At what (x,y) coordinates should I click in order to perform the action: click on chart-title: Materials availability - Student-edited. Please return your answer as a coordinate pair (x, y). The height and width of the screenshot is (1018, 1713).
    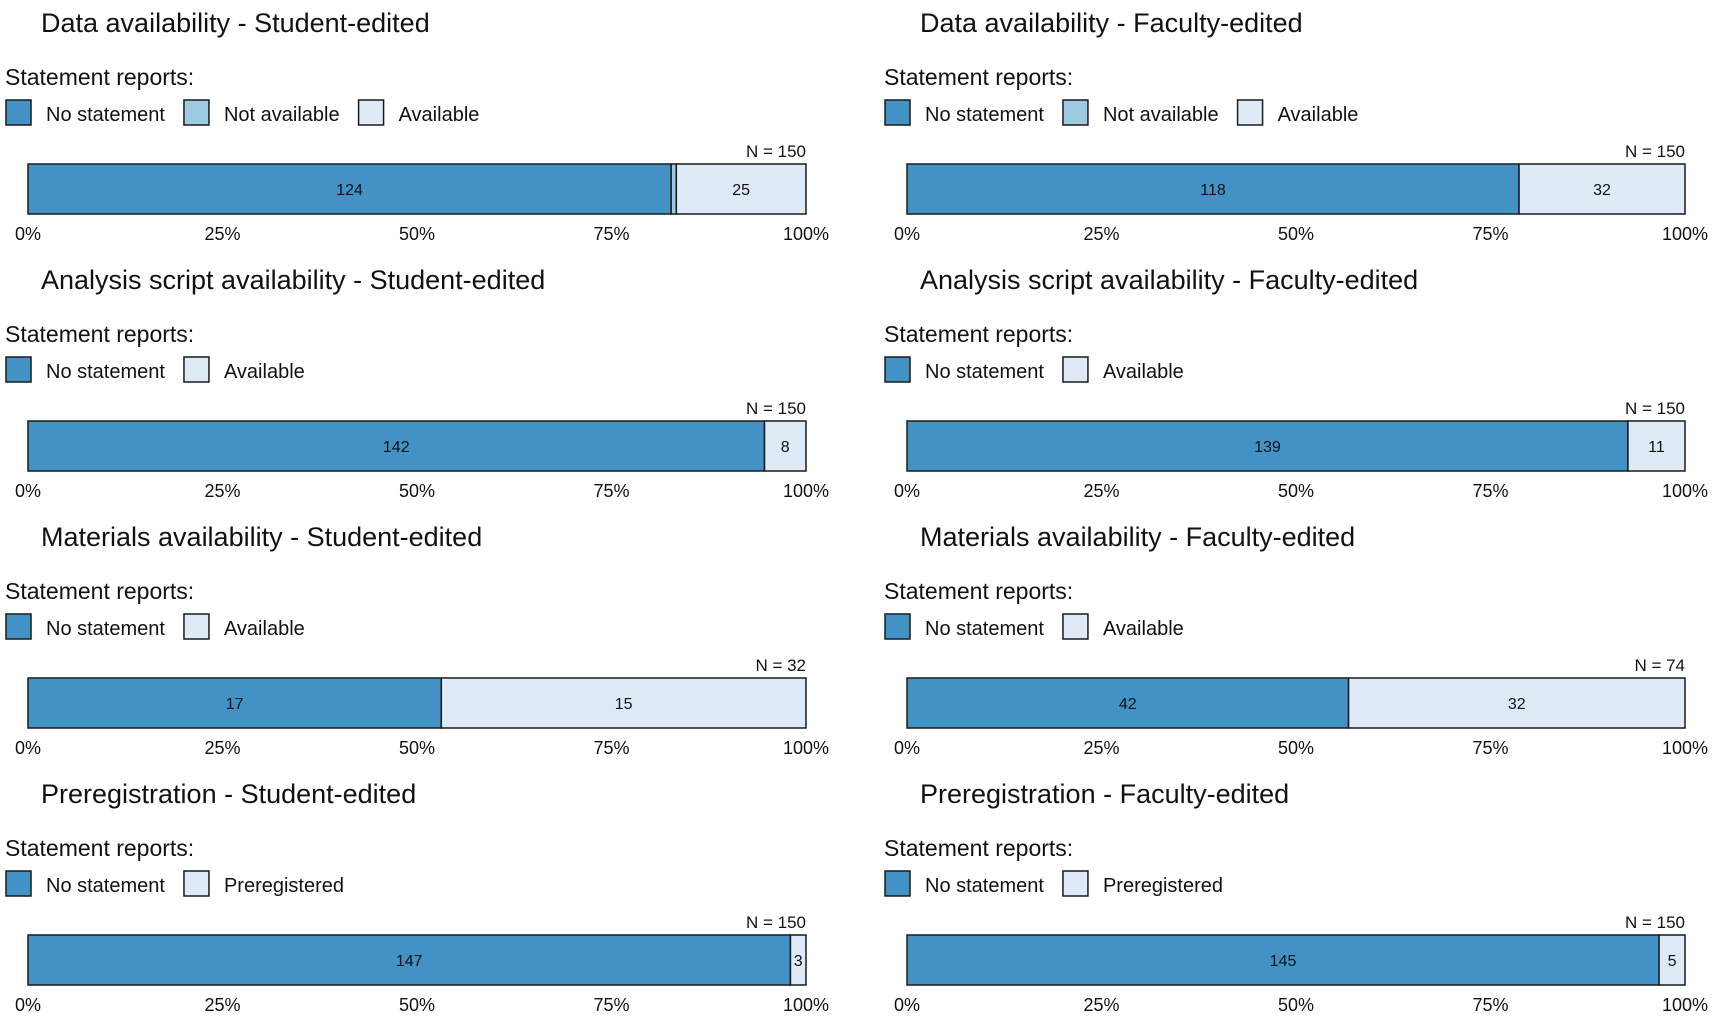
    Looking at the image, I should click on (261, 537).